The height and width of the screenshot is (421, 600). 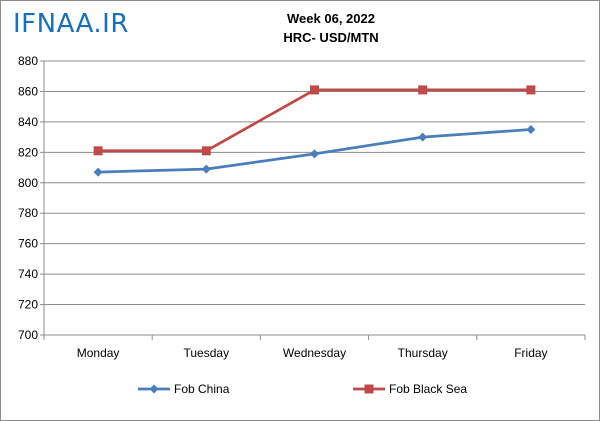 I want to click on x-tick-label: Monday, so click(x=98, y=353).